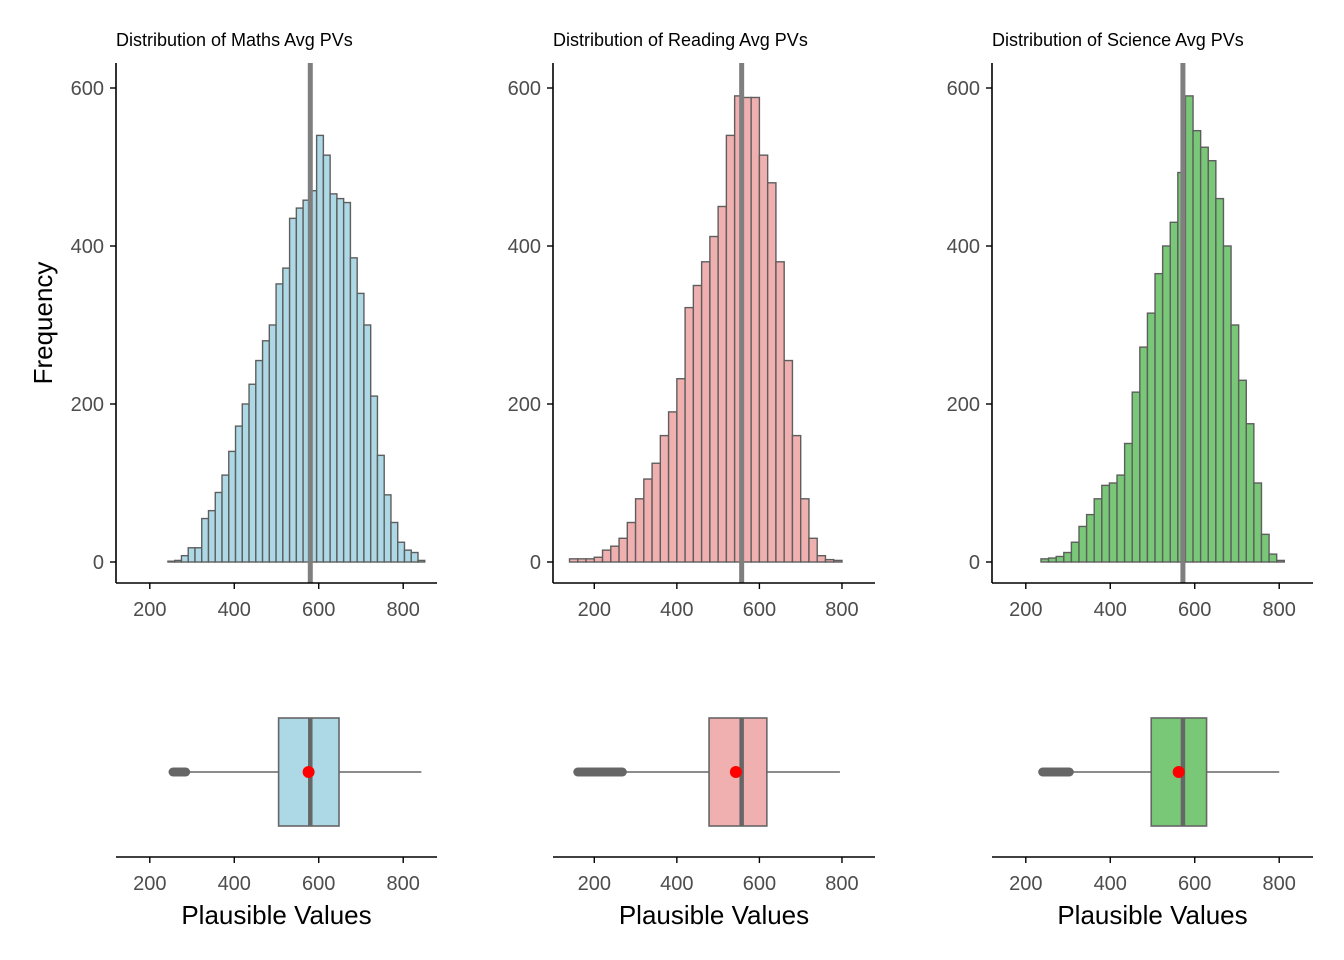 The height and width of the screenshot is (960, 1344). What do you see at coordinates (714, 823) in the screenshot?
I see `boxplot-panel-2: 200 400 600 800 Plausible Values` at bounding box center [714, 823].